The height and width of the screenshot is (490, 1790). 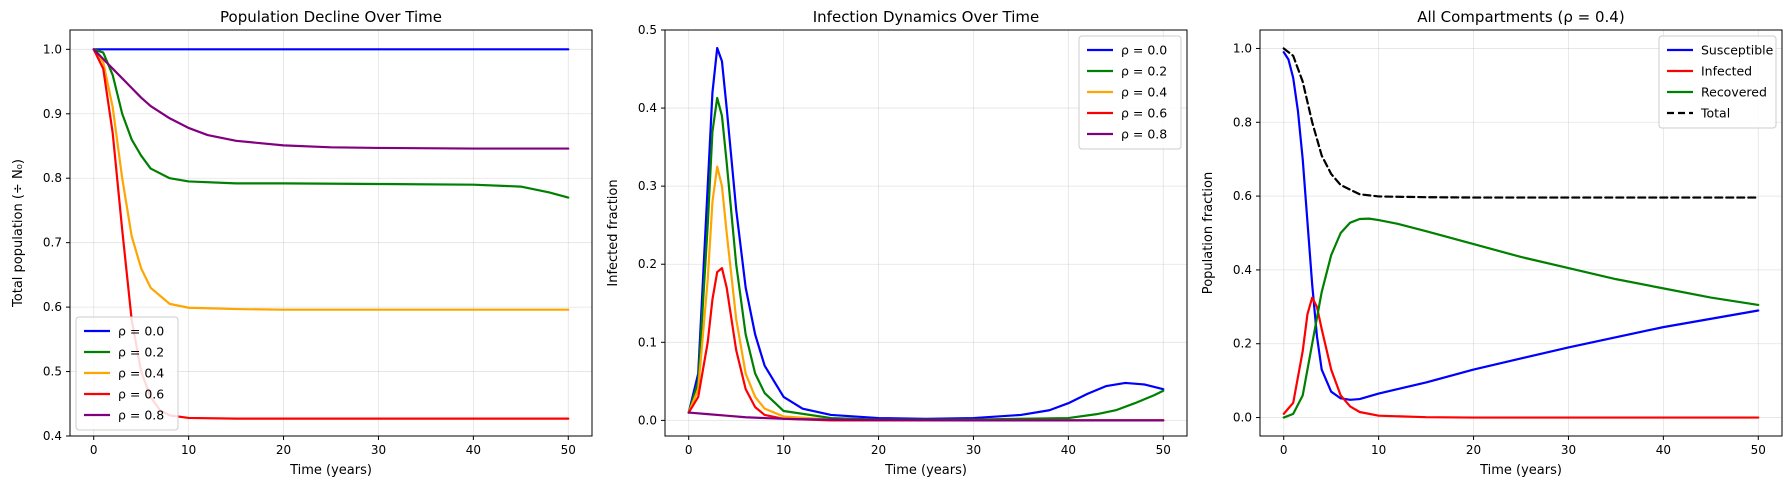 I want to click on legend: Susceptible Infected Recovered Total, so click(x=1717, y=82).